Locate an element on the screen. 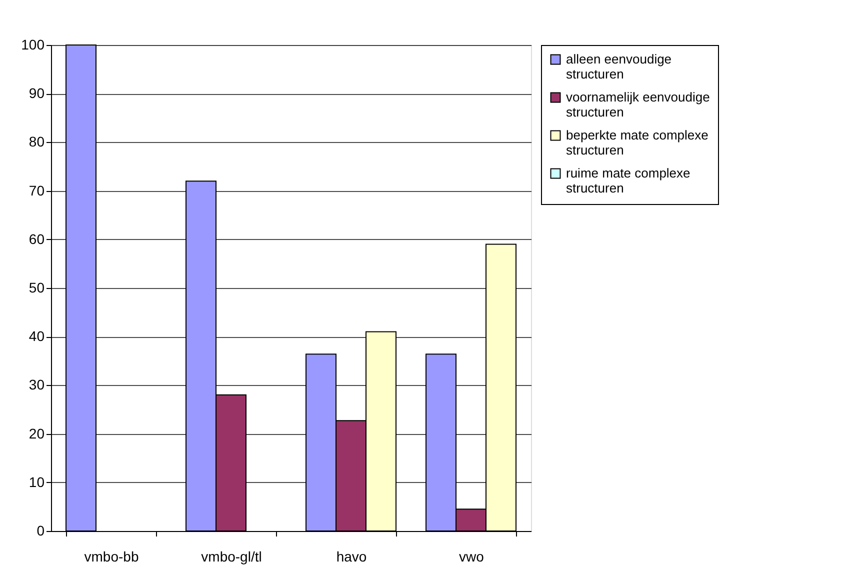 This screenshot has width=859, height=581. y-tick-label: 70 is located at coordinates (36, 190).